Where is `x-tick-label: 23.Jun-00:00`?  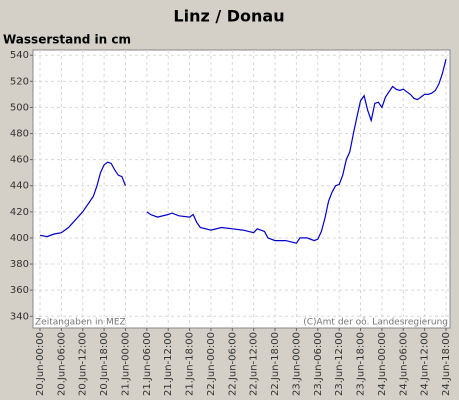
x-tick-label: 23.Jun-00:00 is located at coordinates (296, 364).